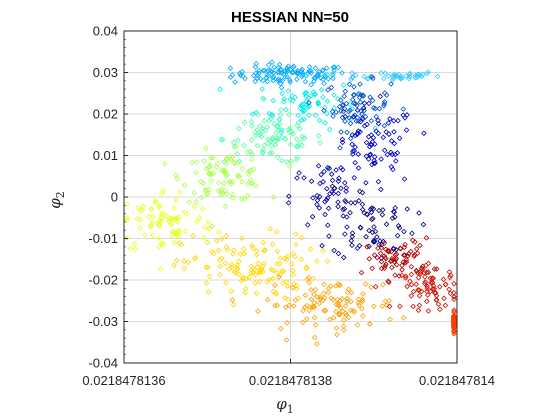 This screenshot has width=560, height=420. What do you see at coordinates (105, 31) in the screenshot?
I see `y-tick-label: 0.04` at bounding box center [105, 31].